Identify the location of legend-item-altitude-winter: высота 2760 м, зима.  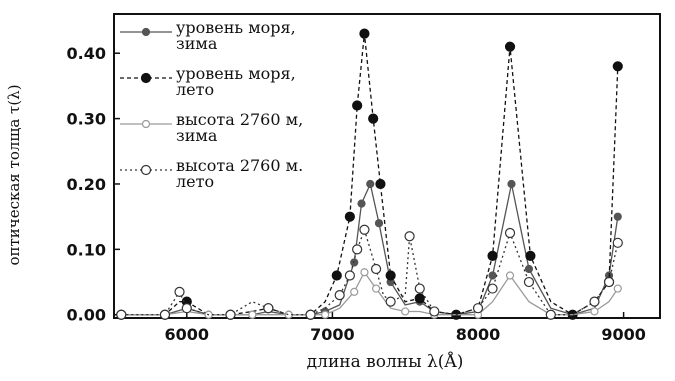
(240, 135).